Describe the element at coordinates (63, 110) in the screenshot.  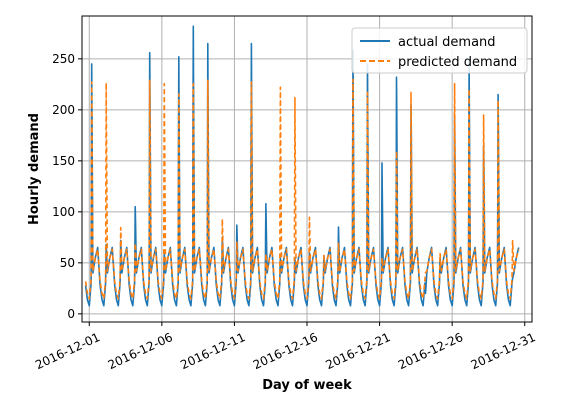
I see `y-tick-label: 200` at that location.